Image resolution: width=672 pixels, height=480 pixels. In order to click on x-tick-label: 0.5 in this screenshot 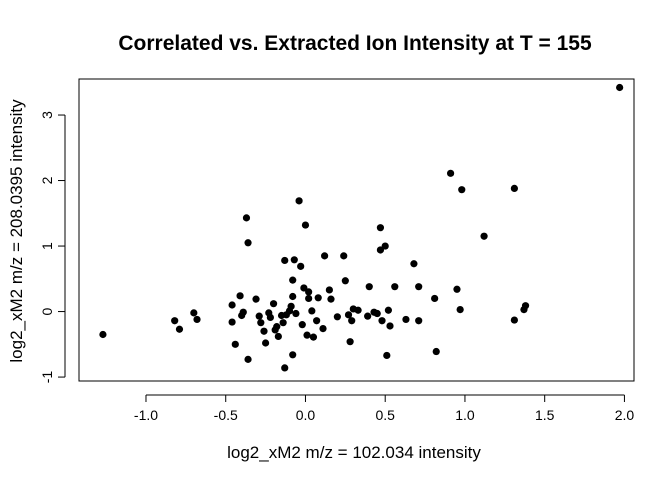, I will do `click(385, 415)`.